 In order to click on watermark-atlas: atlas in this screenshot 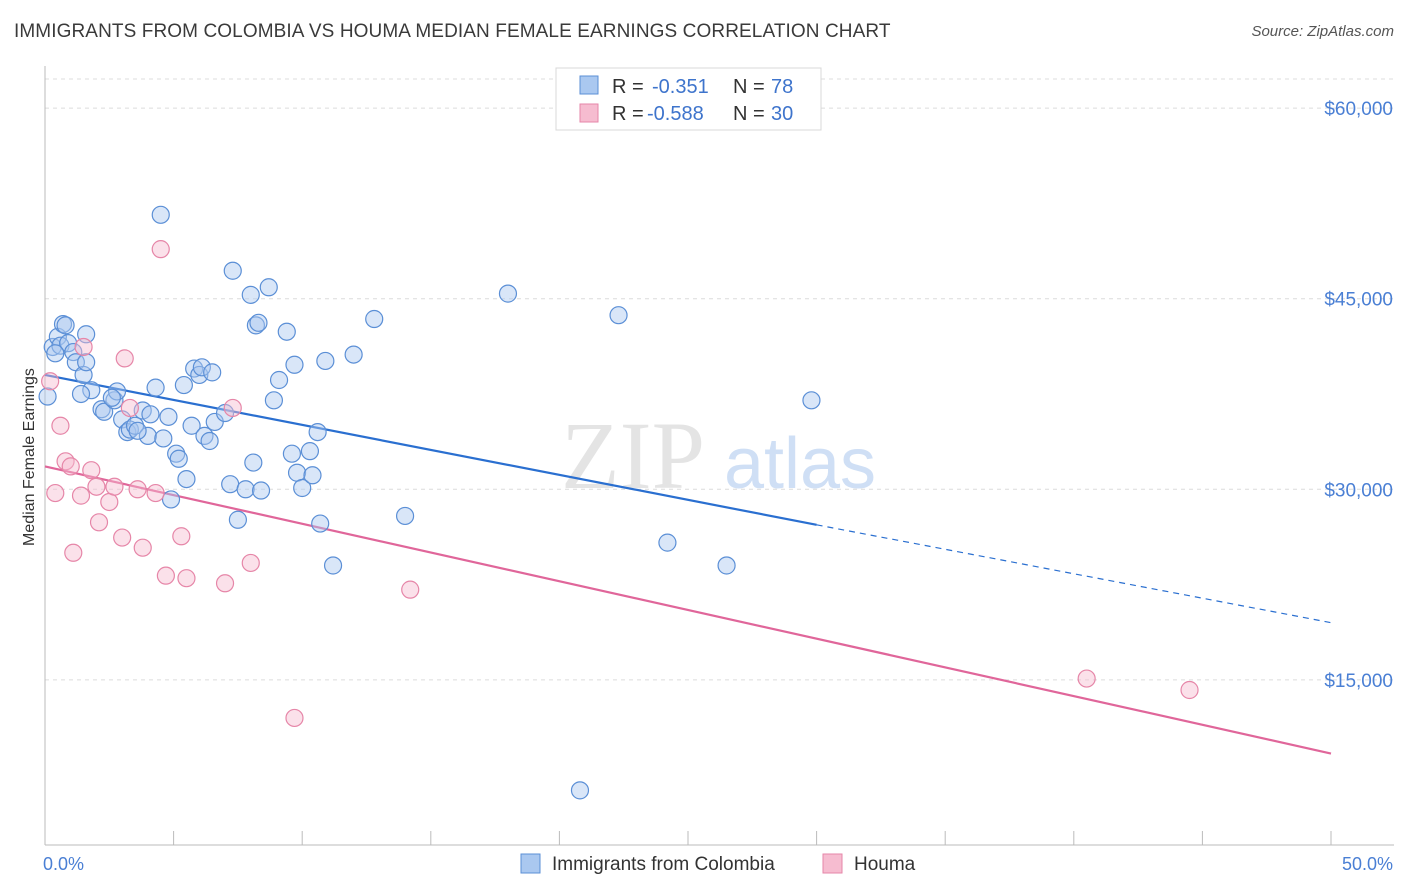, I will do `click(800, 464)`.